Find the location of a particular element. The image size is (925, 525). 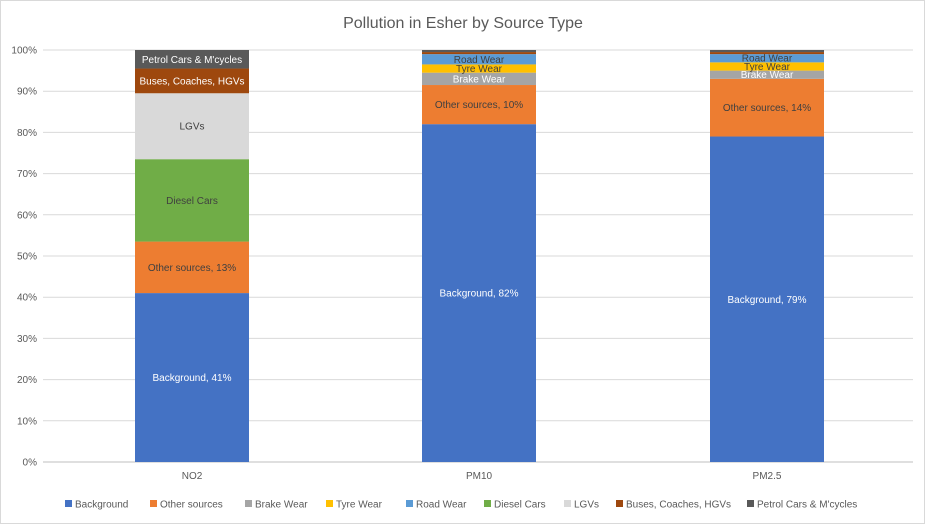

legend-label: Brake Wear is located at coordinates (281, 505).